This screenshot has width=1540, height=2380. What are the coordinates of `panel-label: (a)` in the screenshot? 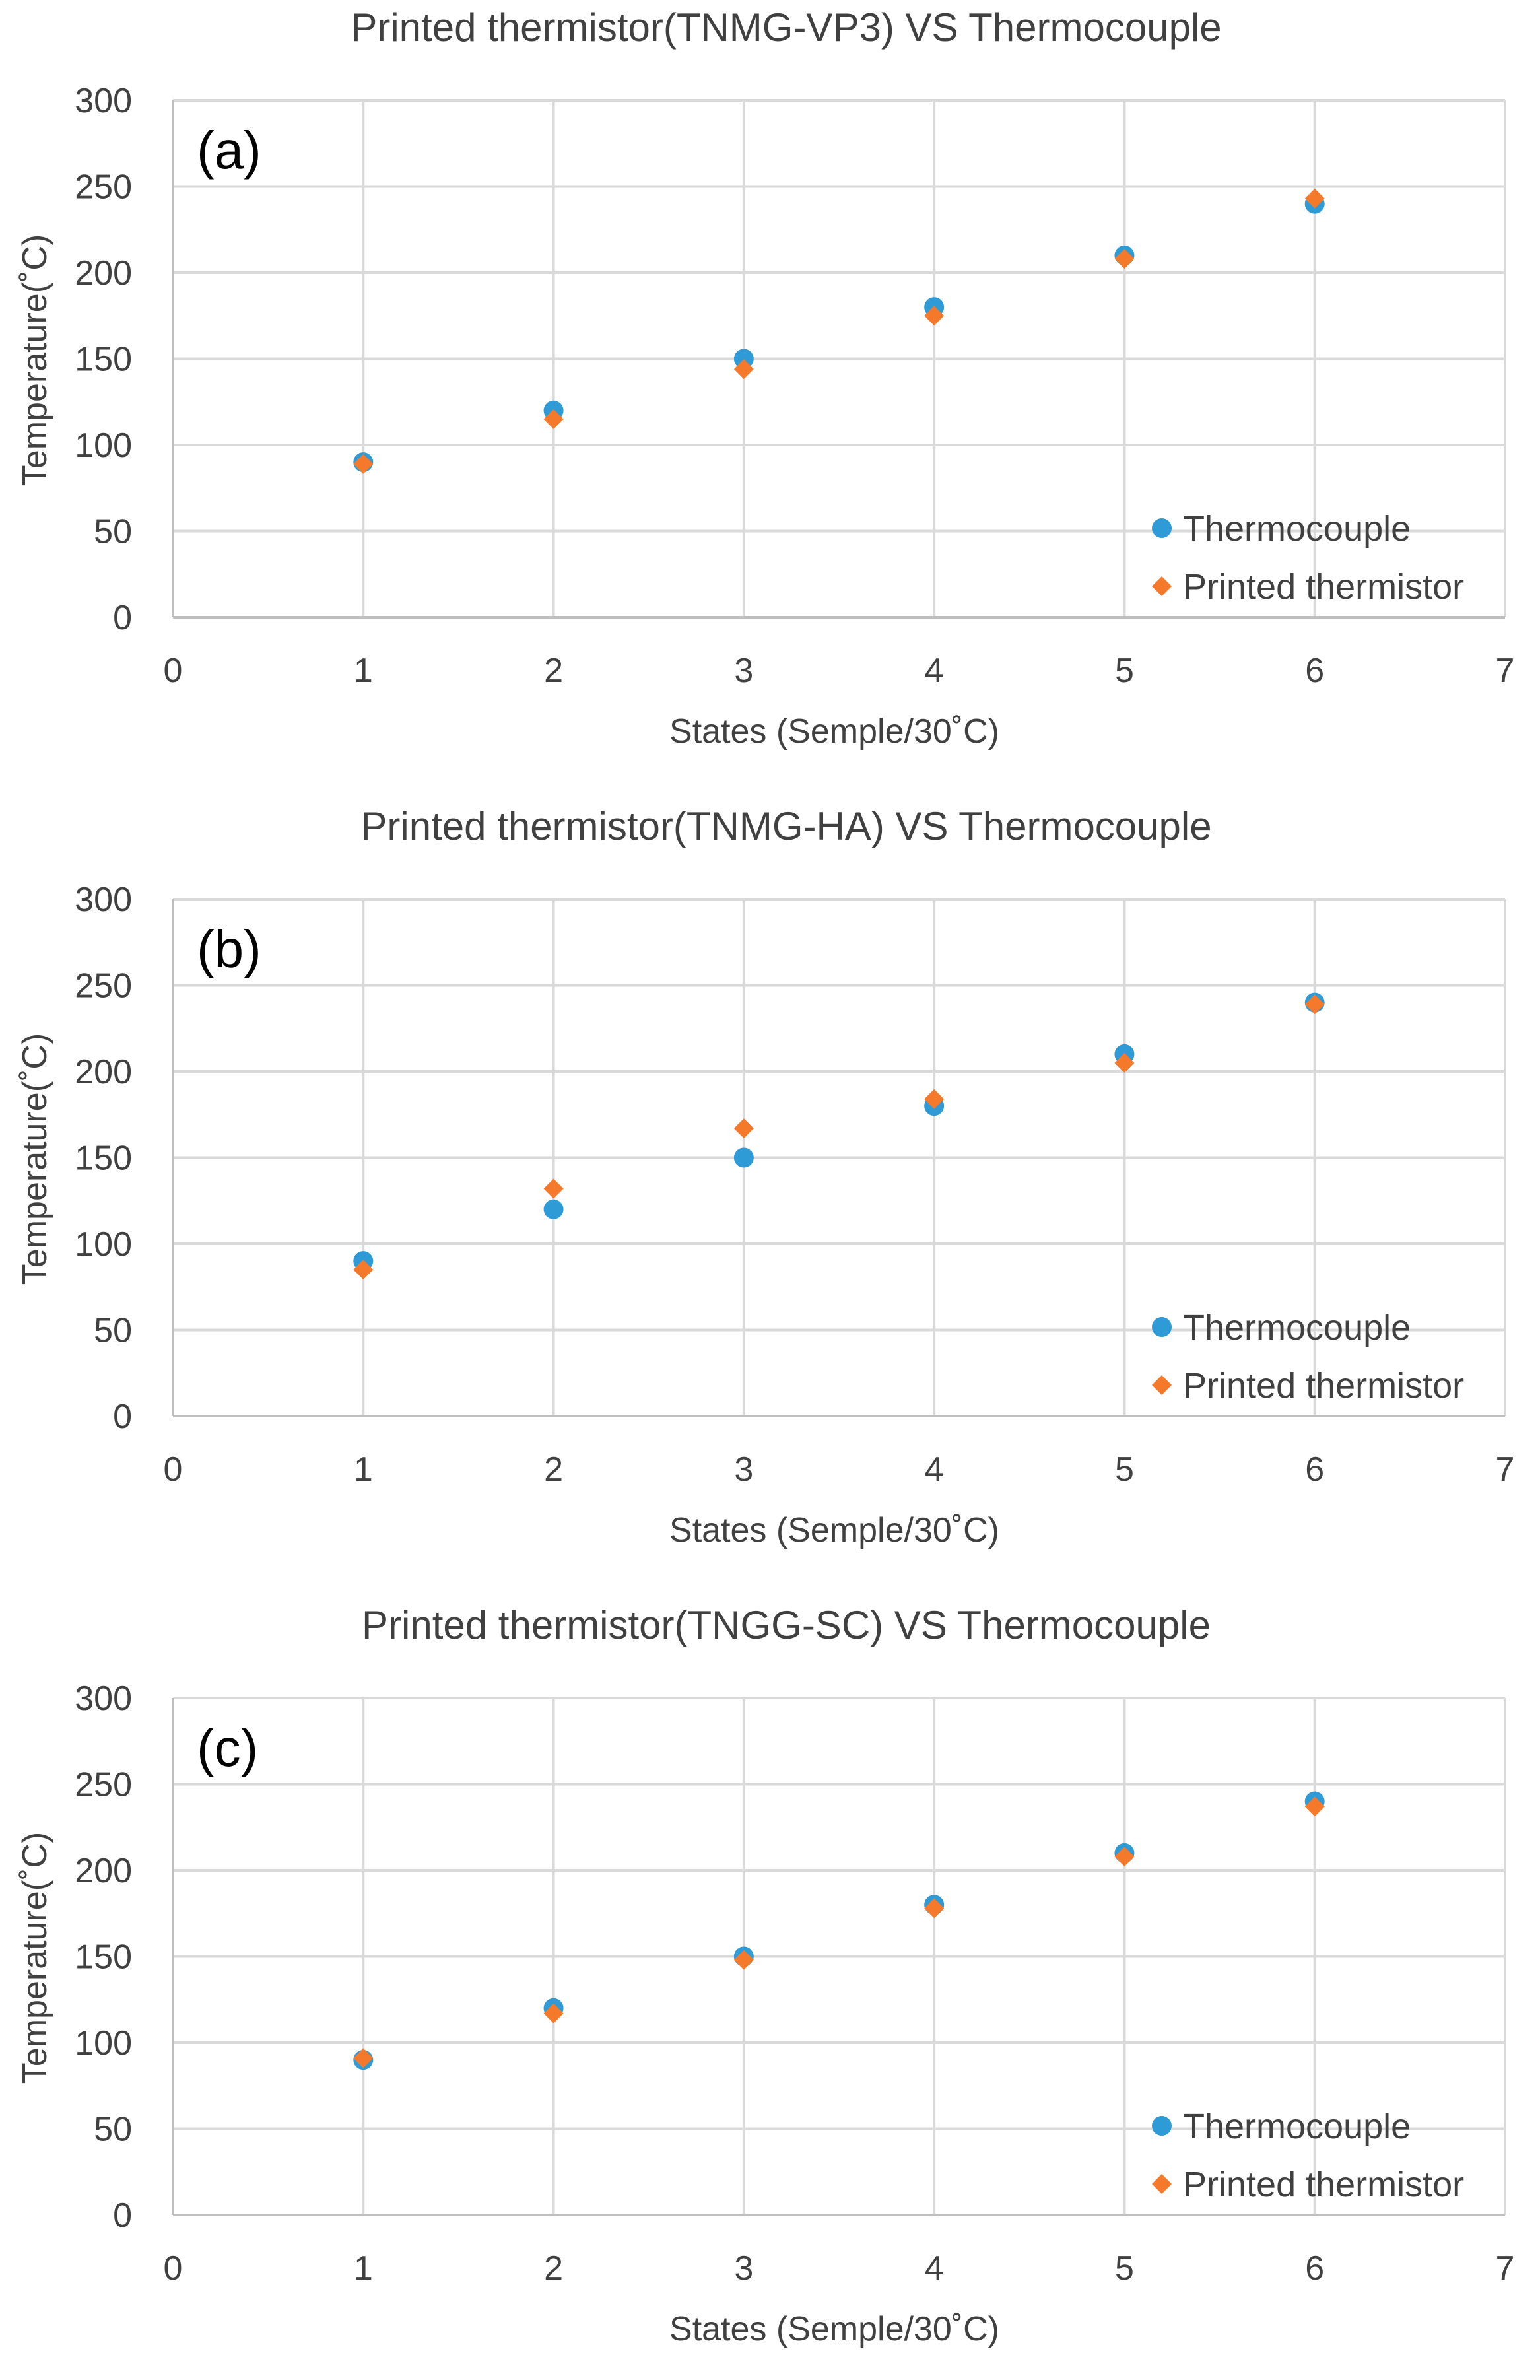 It's located at (229, 150).